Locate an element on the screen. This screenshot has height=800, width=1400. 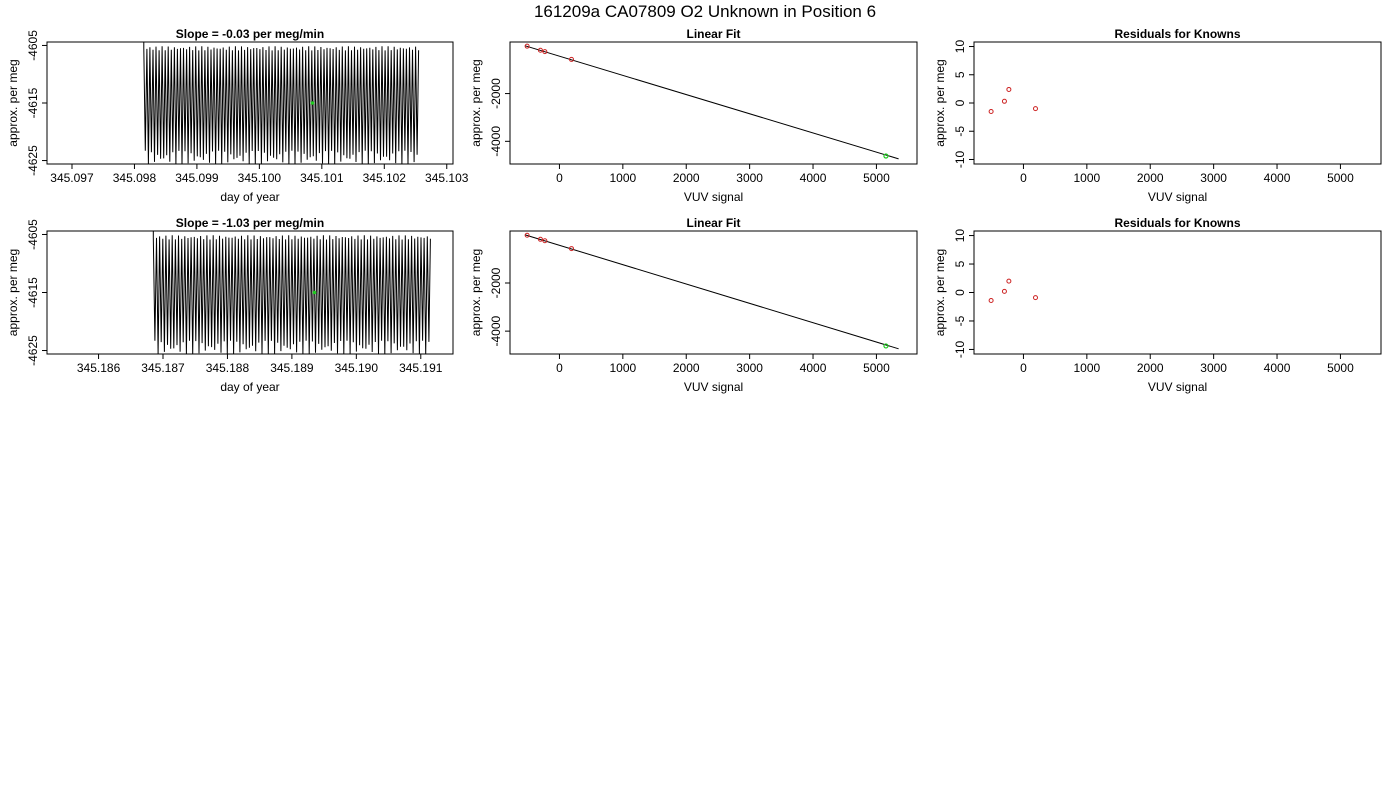
x-tick-label: 345.189 is located at coordinates (292, 368).